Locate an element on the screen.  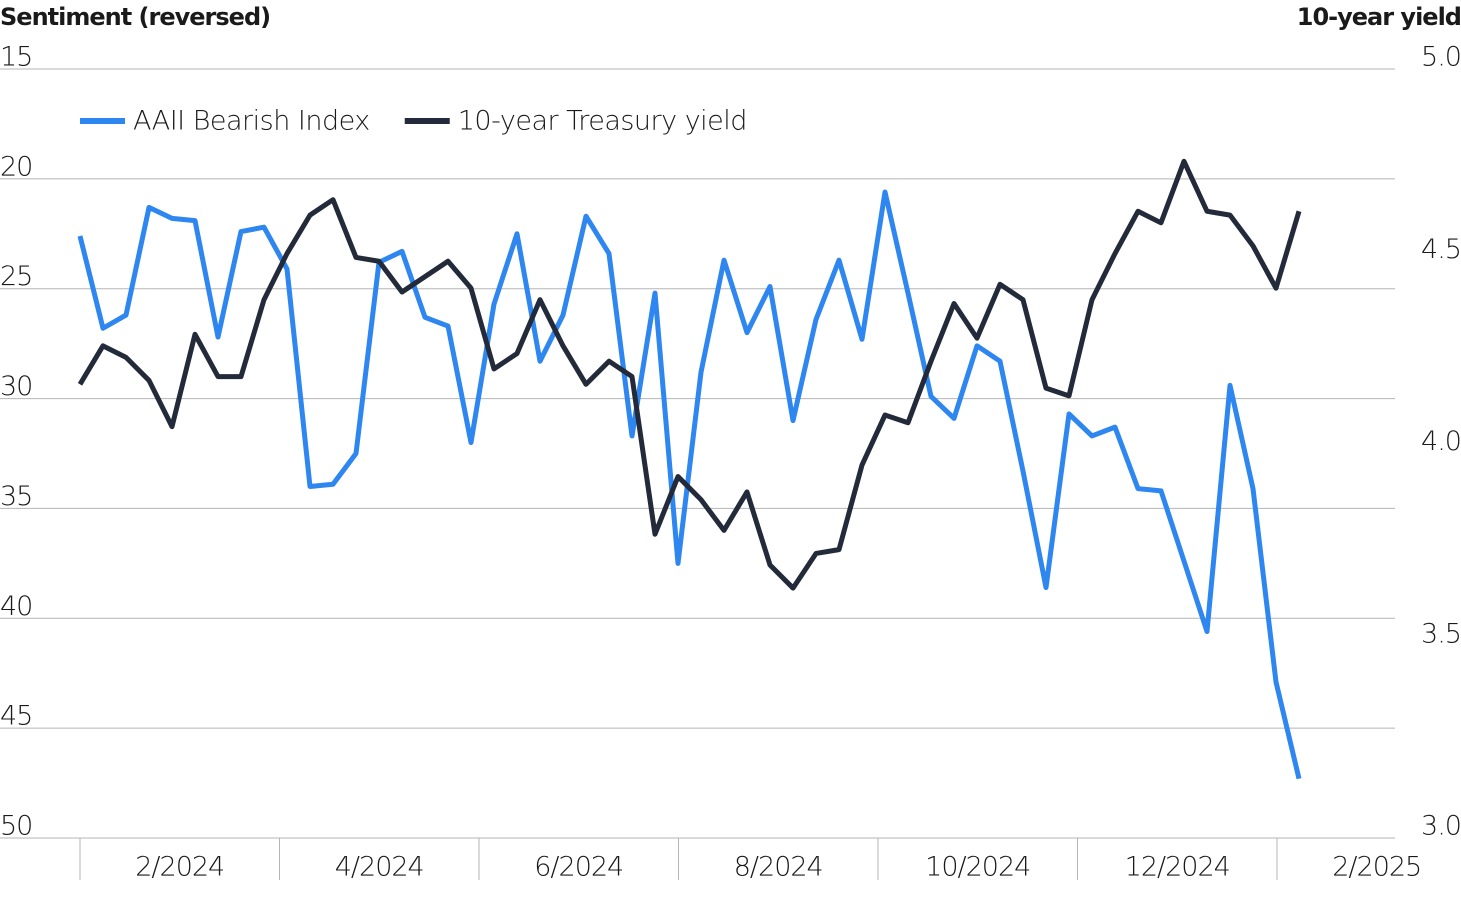
x-tick-label: 2/2025 is located at coordinates (1376, 867).